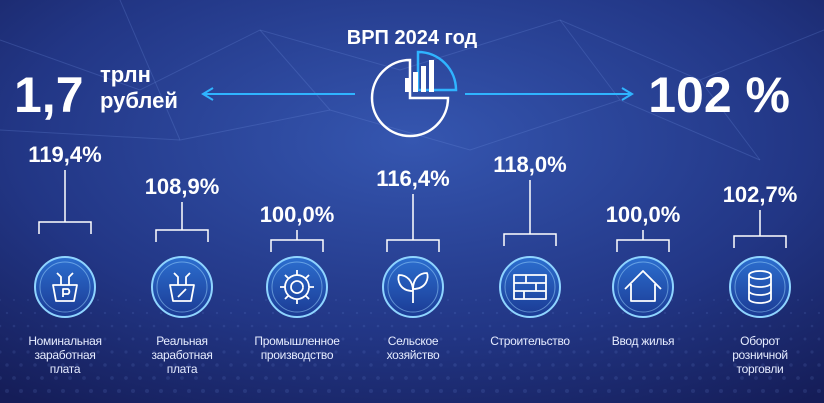 The height and width of the screenshot is (403, 824). Describe the element at coordinates (643, 287) in the screenshot. I see `icon-ring` at that location.